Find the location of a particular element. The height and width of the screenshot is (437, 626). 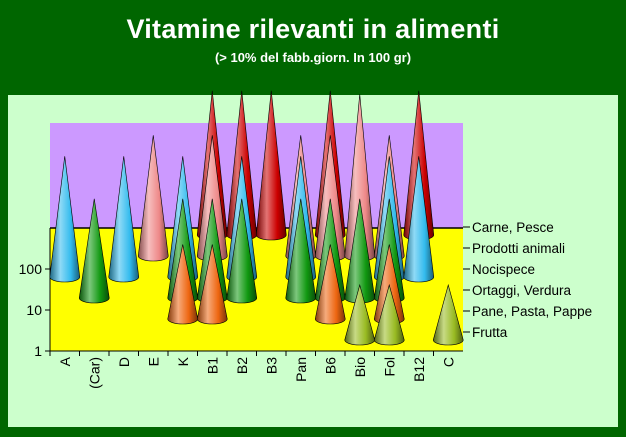

y-tick-label: 10 is located at coordinates (34, 310).